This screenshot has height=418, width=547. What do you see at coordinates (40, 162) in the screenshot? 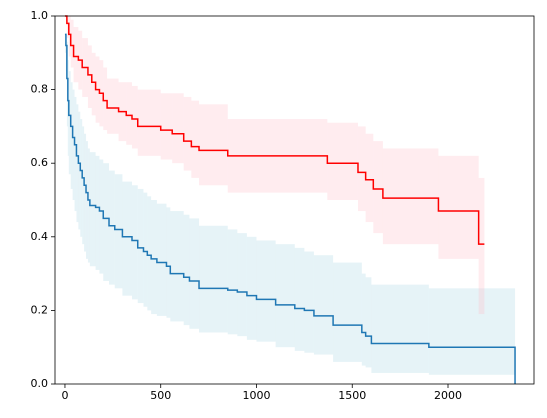
I see `y-tick-label: 0.6` at bounding box center [40, 162].